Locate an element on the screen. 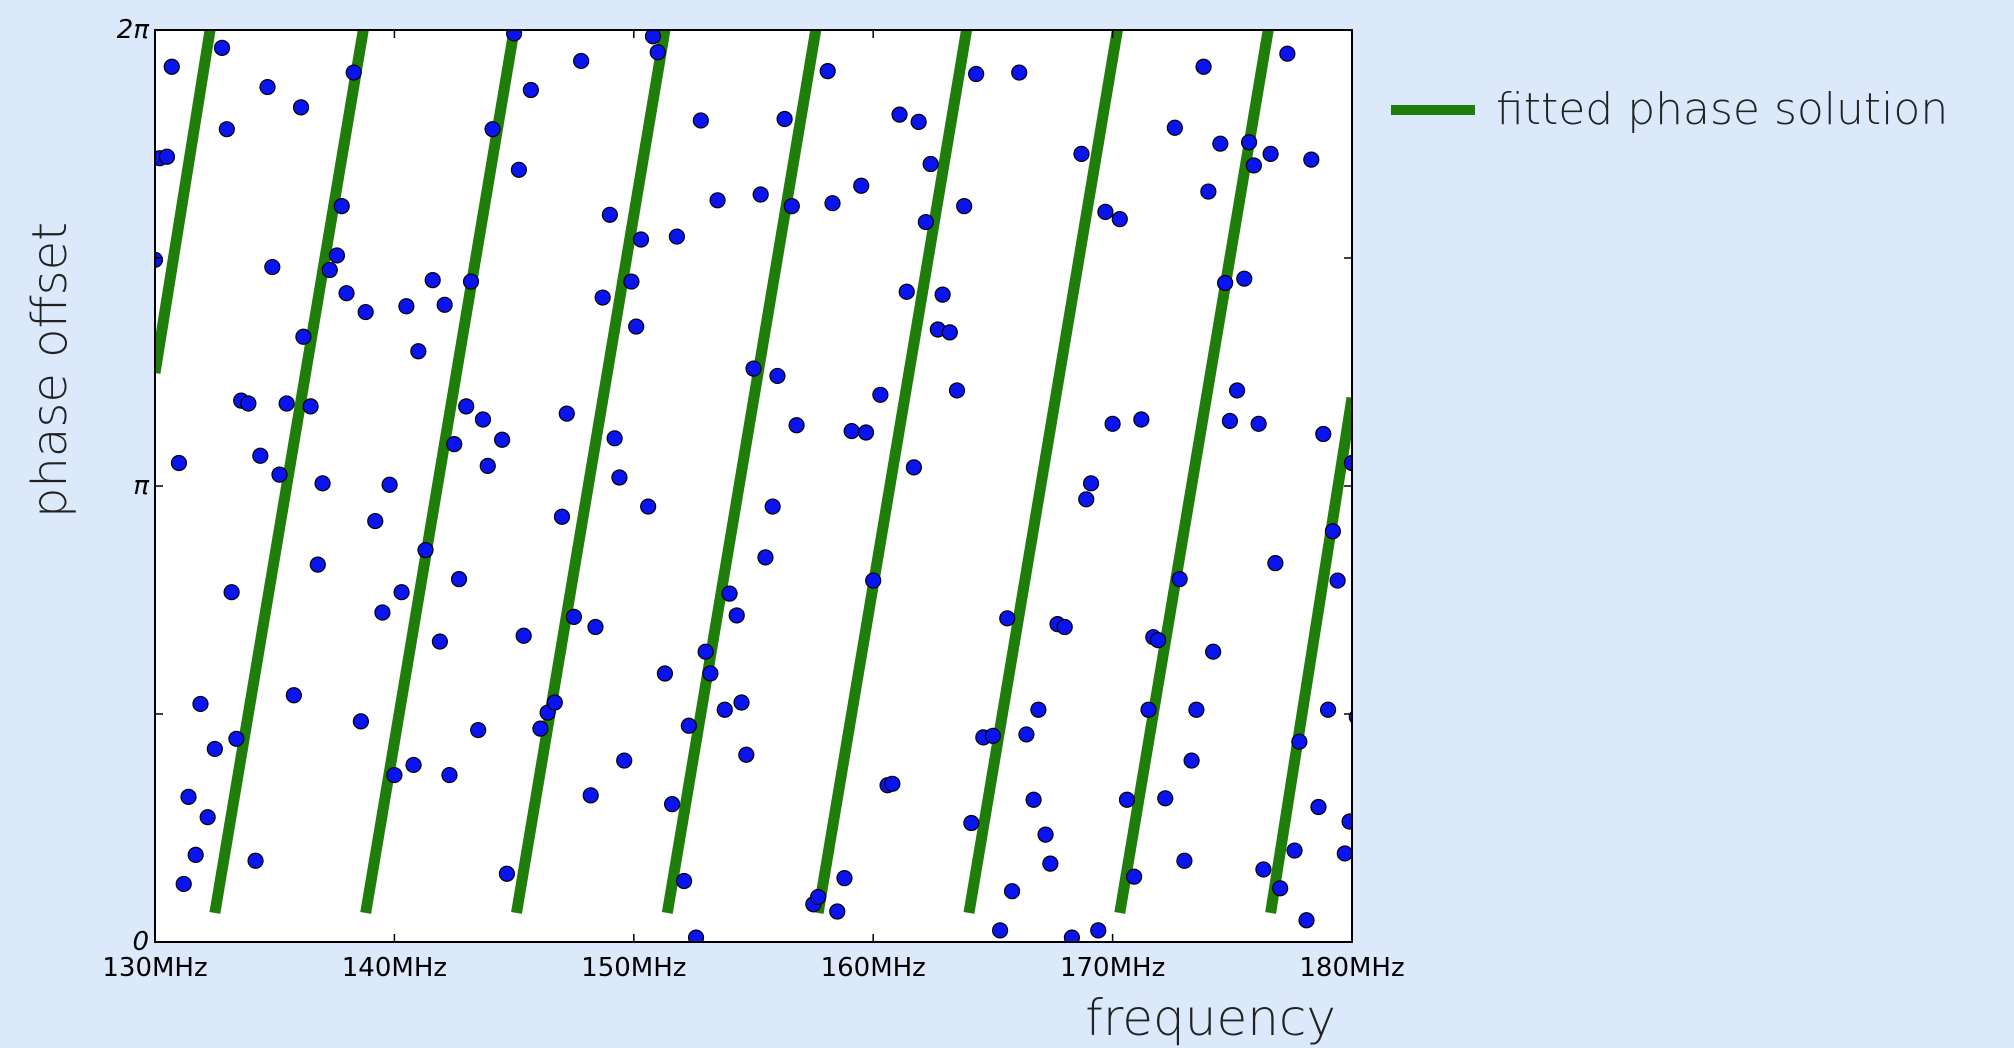 This screenshot has width=2014, height=1048. x-tick-label: 140MHz is located at coordinates (394, 968).